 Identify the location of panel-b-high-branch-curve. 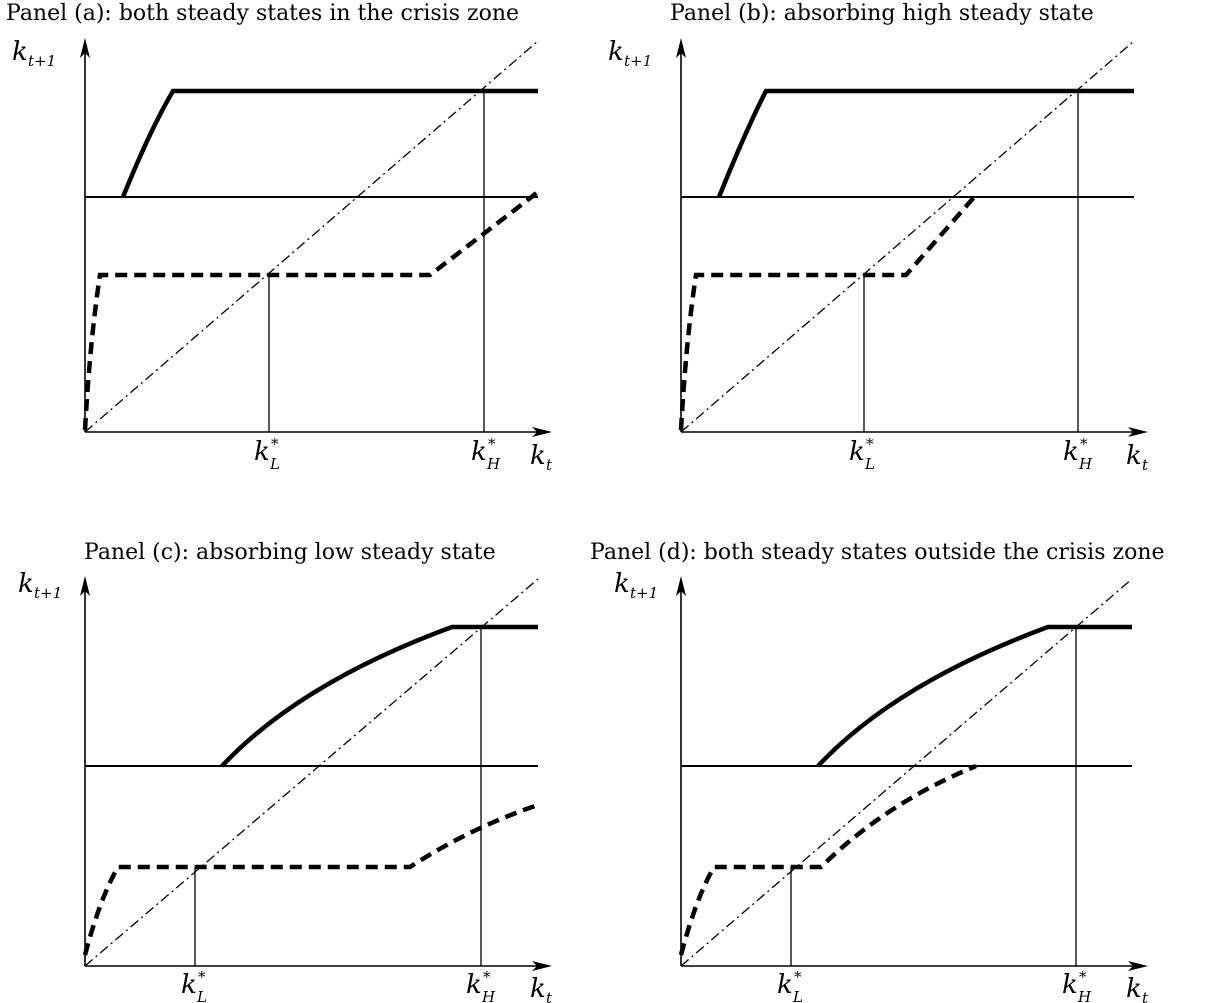
(925, 143).